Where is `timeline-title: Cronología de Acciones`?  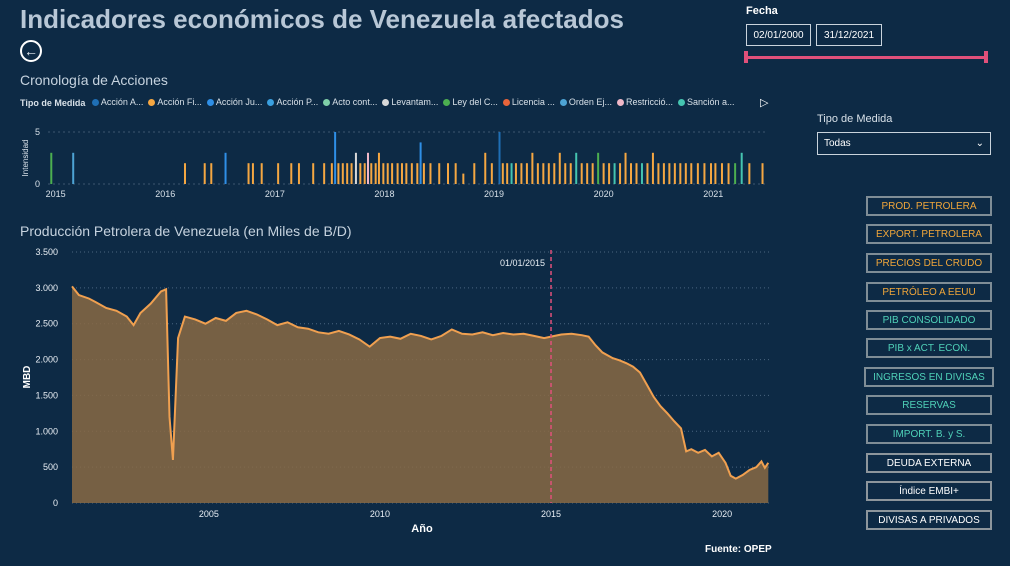
timeline-title: Cronología de Acciones is located at coordinates (94, 80).